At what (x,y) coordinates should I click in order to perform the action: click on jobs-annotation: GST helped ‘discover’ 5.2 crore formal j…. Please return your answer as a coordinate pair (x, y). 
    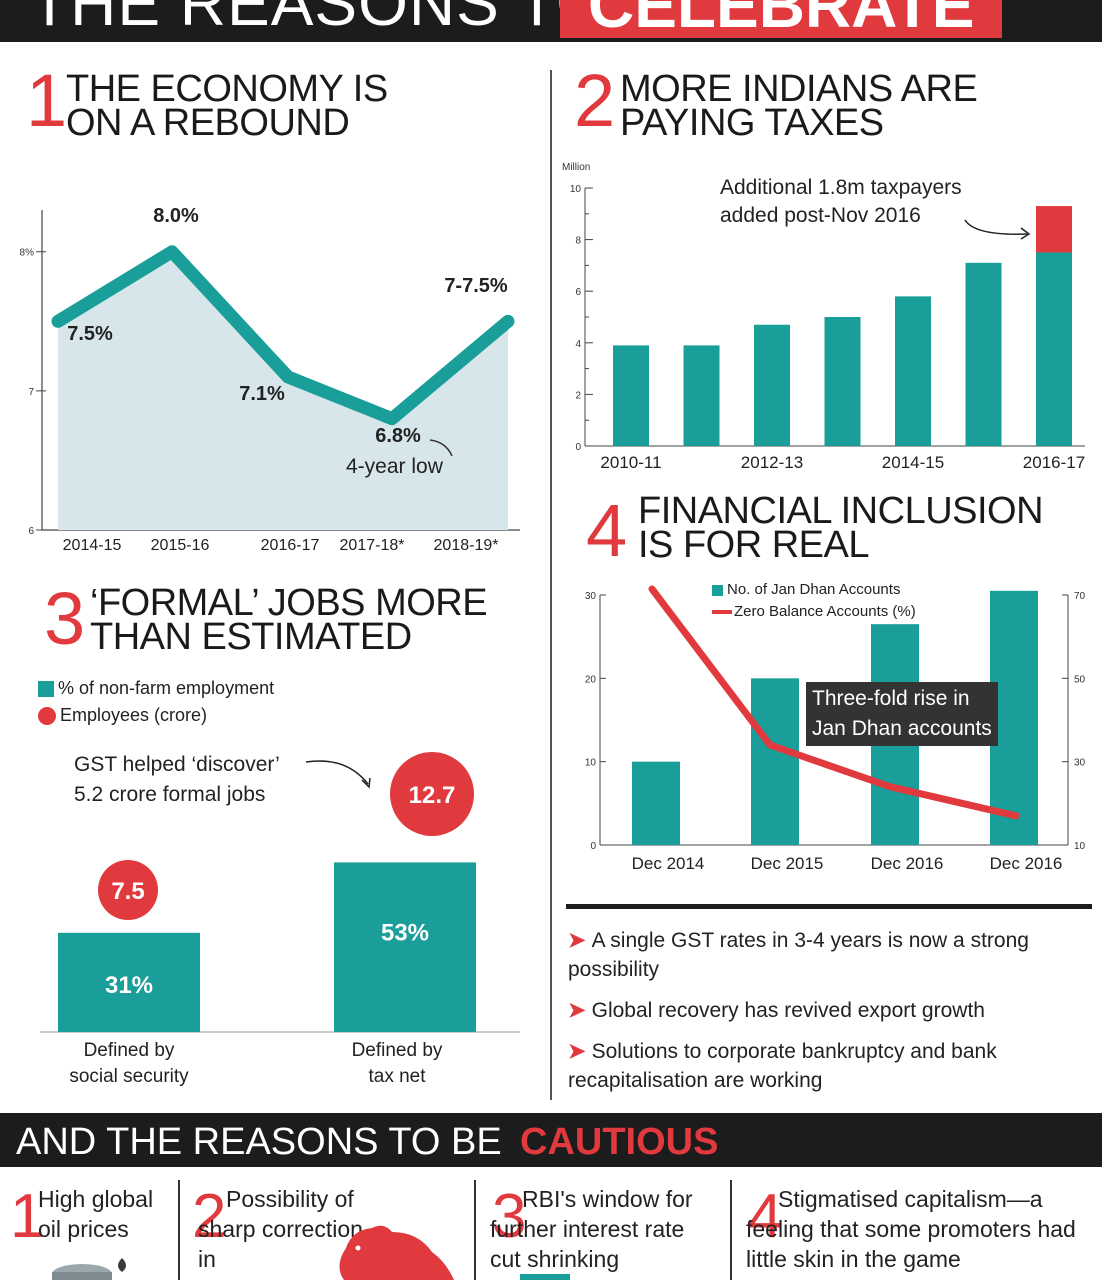
    Looking at the image, I should click on (177, 780).